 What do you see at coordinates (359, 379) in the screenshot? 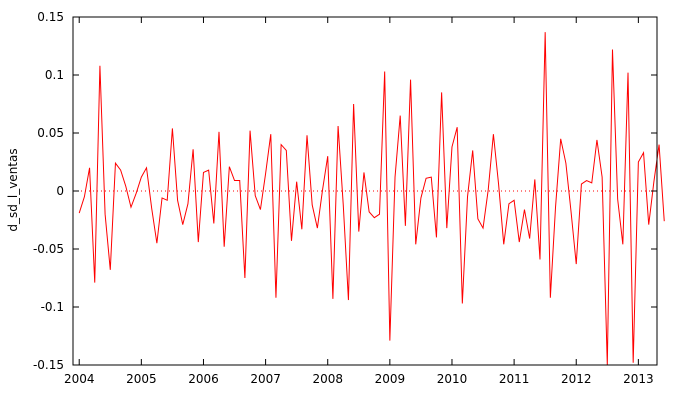
I see `x-tick-labels: 2004 2005 2006 2007 2008 2009 2010 2011 2012 2013` at bounding box center [359, 379].